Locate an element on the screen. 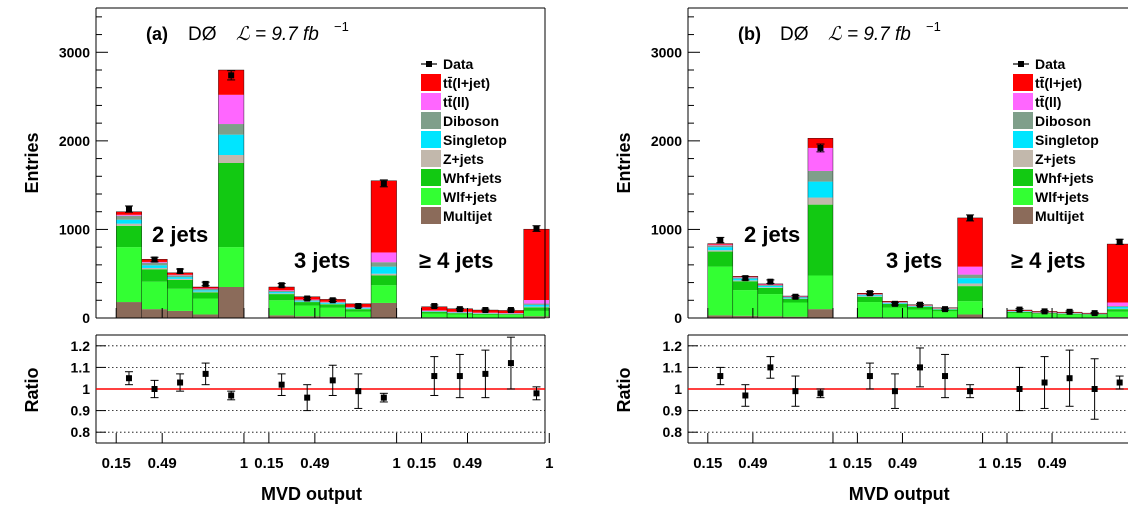 Image resolution: width=1128 pixels, height=513 pixels. legend-label: tt̄(l+jet) is located at coordinates (466, 83).